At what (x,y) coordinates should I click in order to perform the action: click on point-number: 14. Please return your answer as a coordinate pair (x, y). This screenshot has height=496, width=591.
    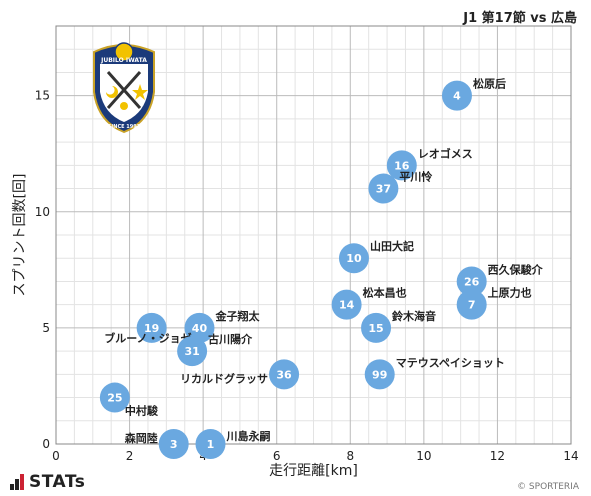
    Looking at the image, I should click on (347, 305).